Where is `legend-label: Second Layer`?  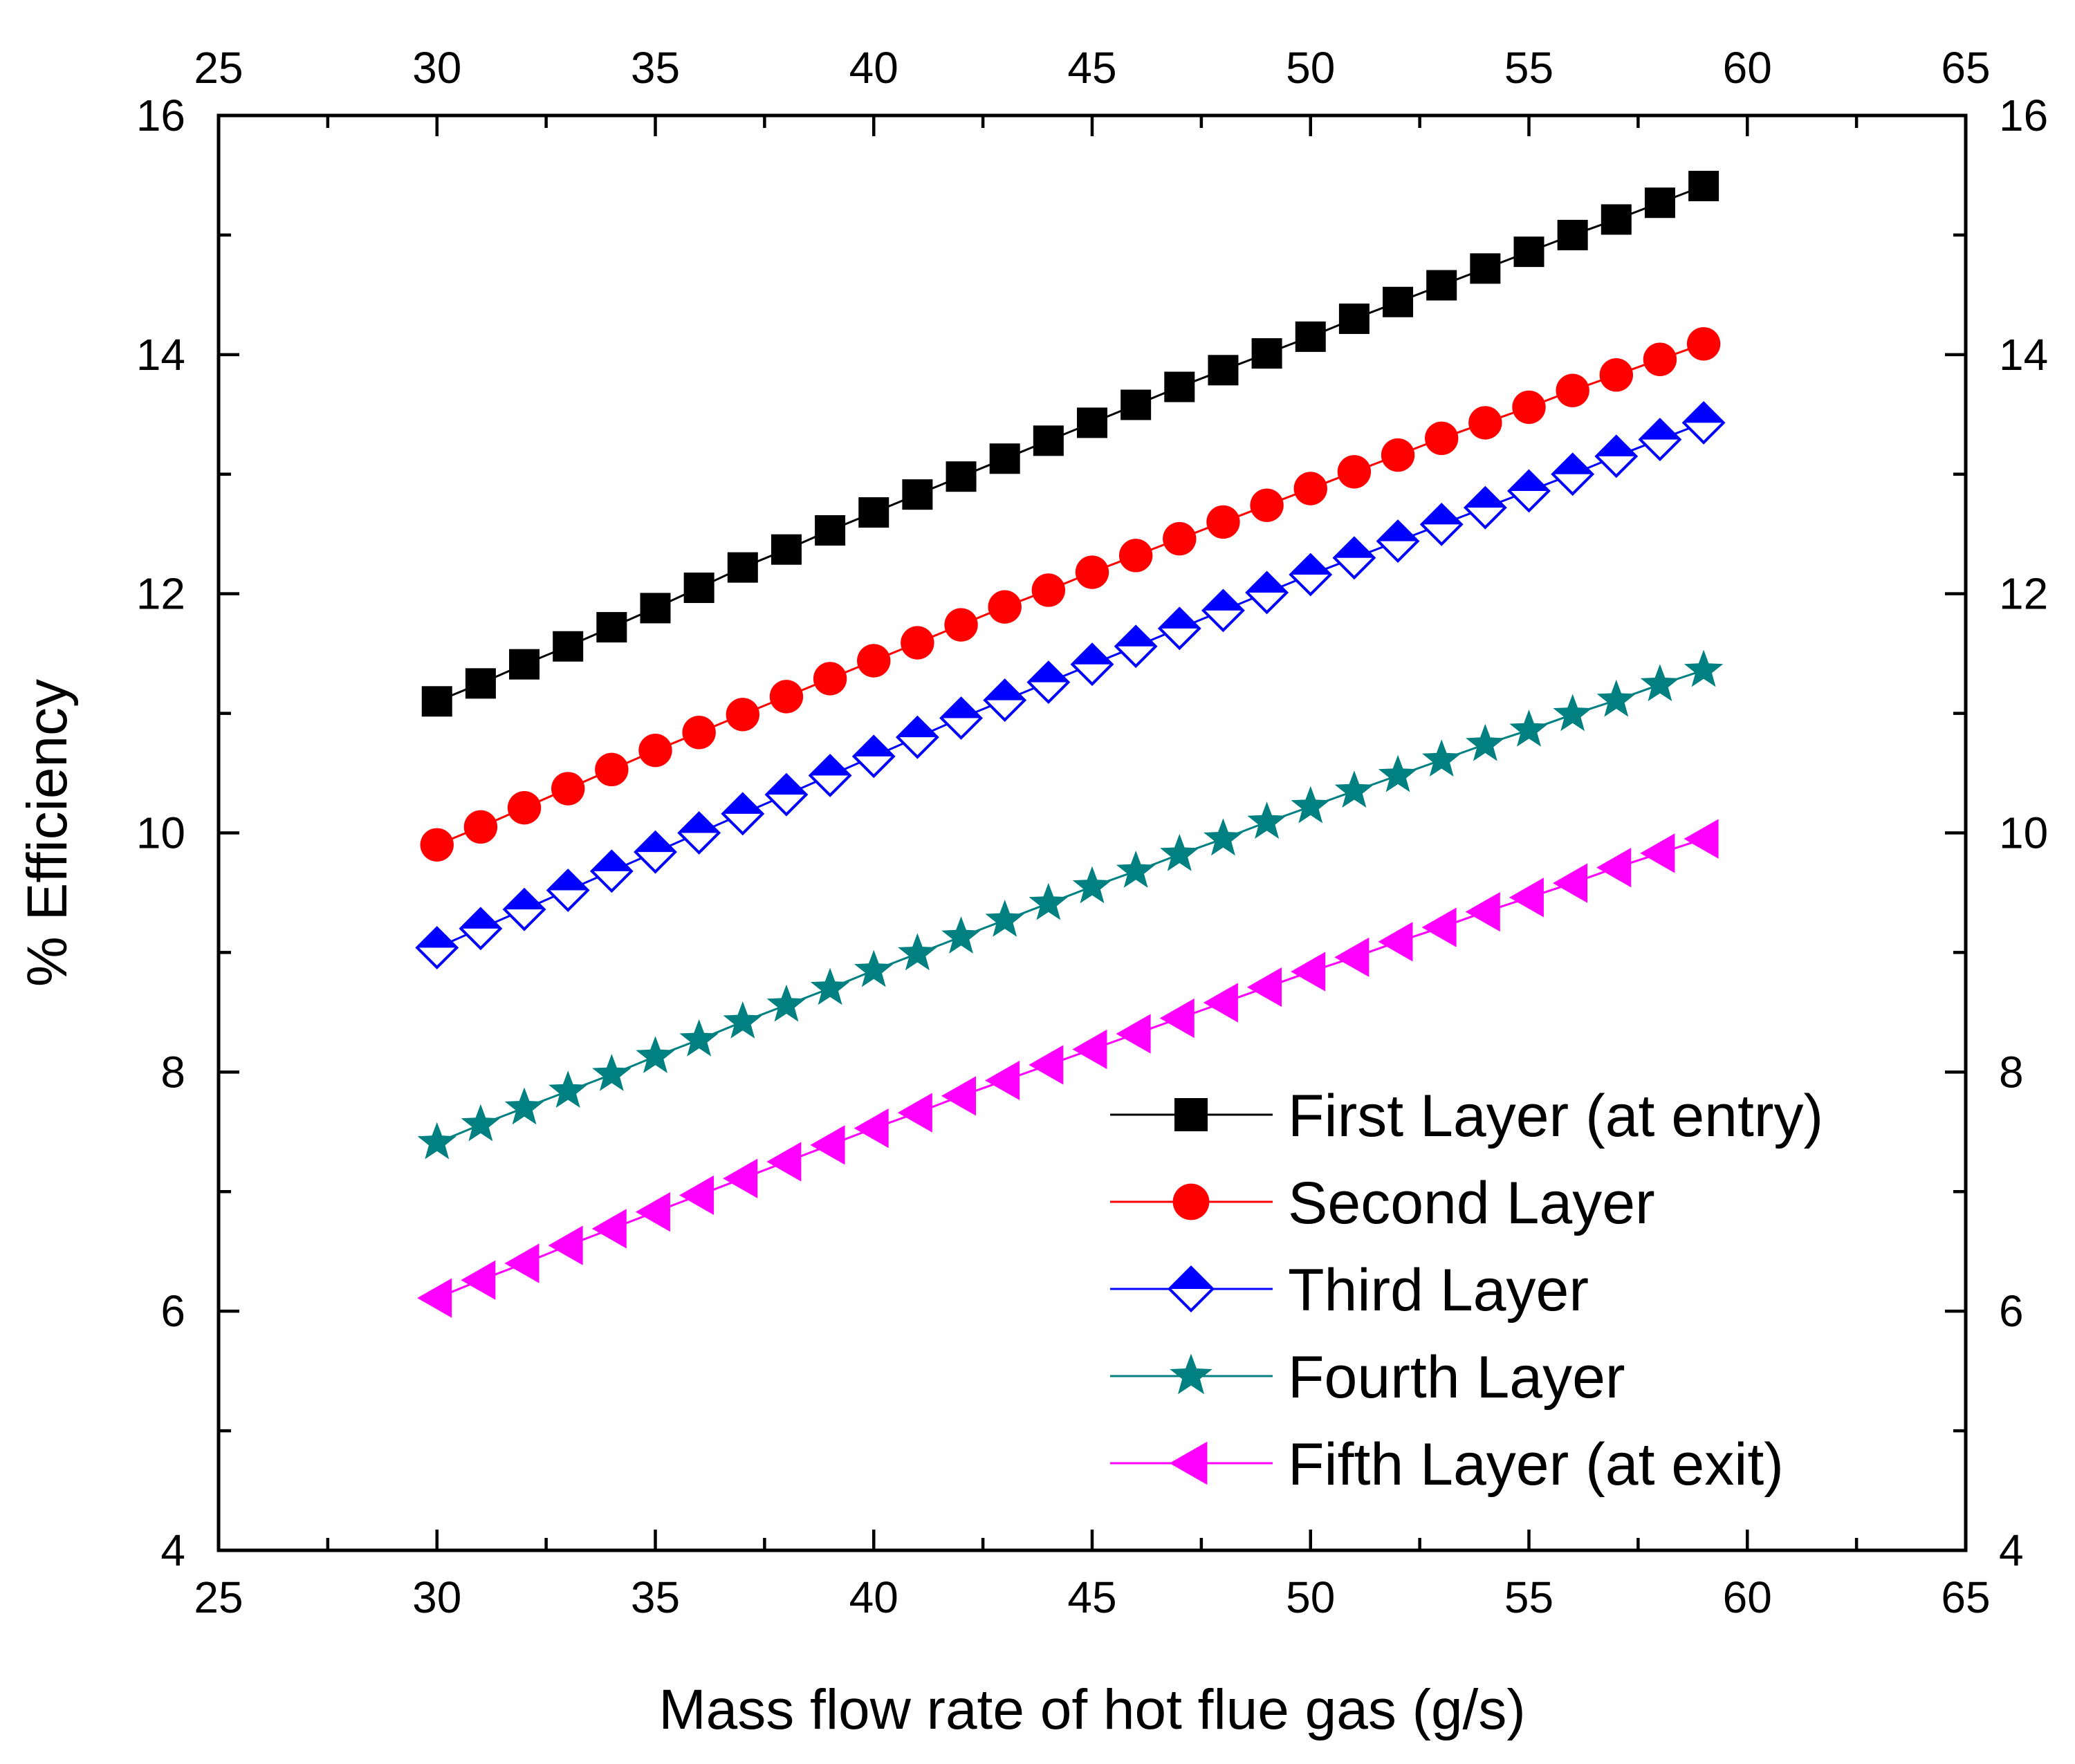
legend-label: Second Layer is located at coordinates (1472, 1203).